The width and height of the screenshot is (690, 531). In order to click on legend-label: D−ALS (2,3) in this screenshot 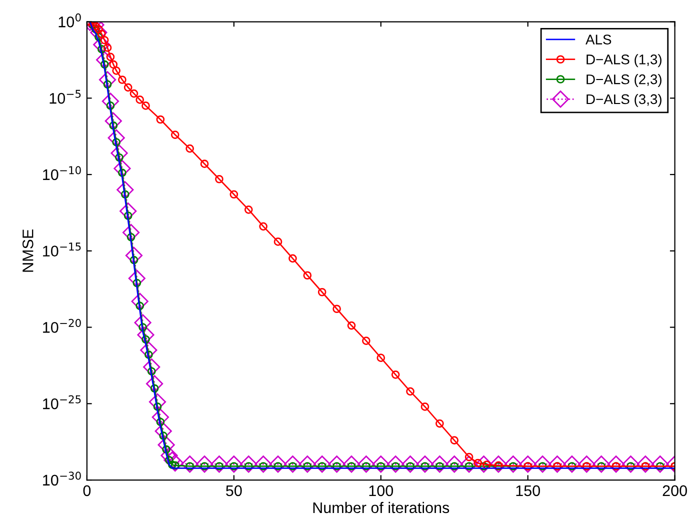, I will do `click(624, 80)`.